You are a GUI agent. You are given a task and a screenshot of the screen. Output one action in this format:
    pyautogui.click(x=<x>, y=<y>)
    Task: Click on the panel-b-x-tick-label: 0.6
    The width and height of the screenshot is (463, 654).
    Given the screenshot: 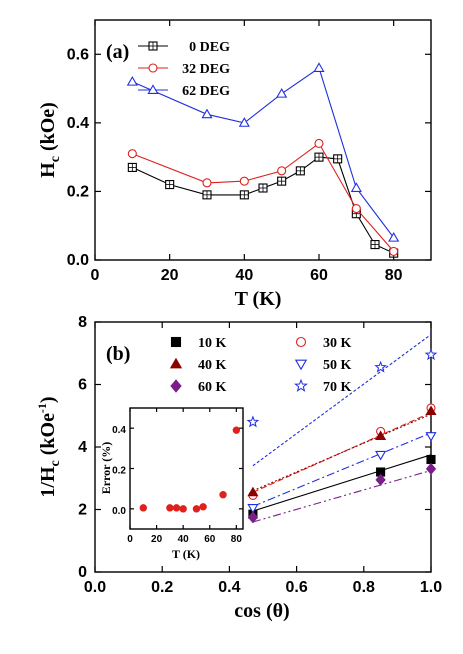 What is the action you would take?
    pyautogui.click(x=296, y=587)
    